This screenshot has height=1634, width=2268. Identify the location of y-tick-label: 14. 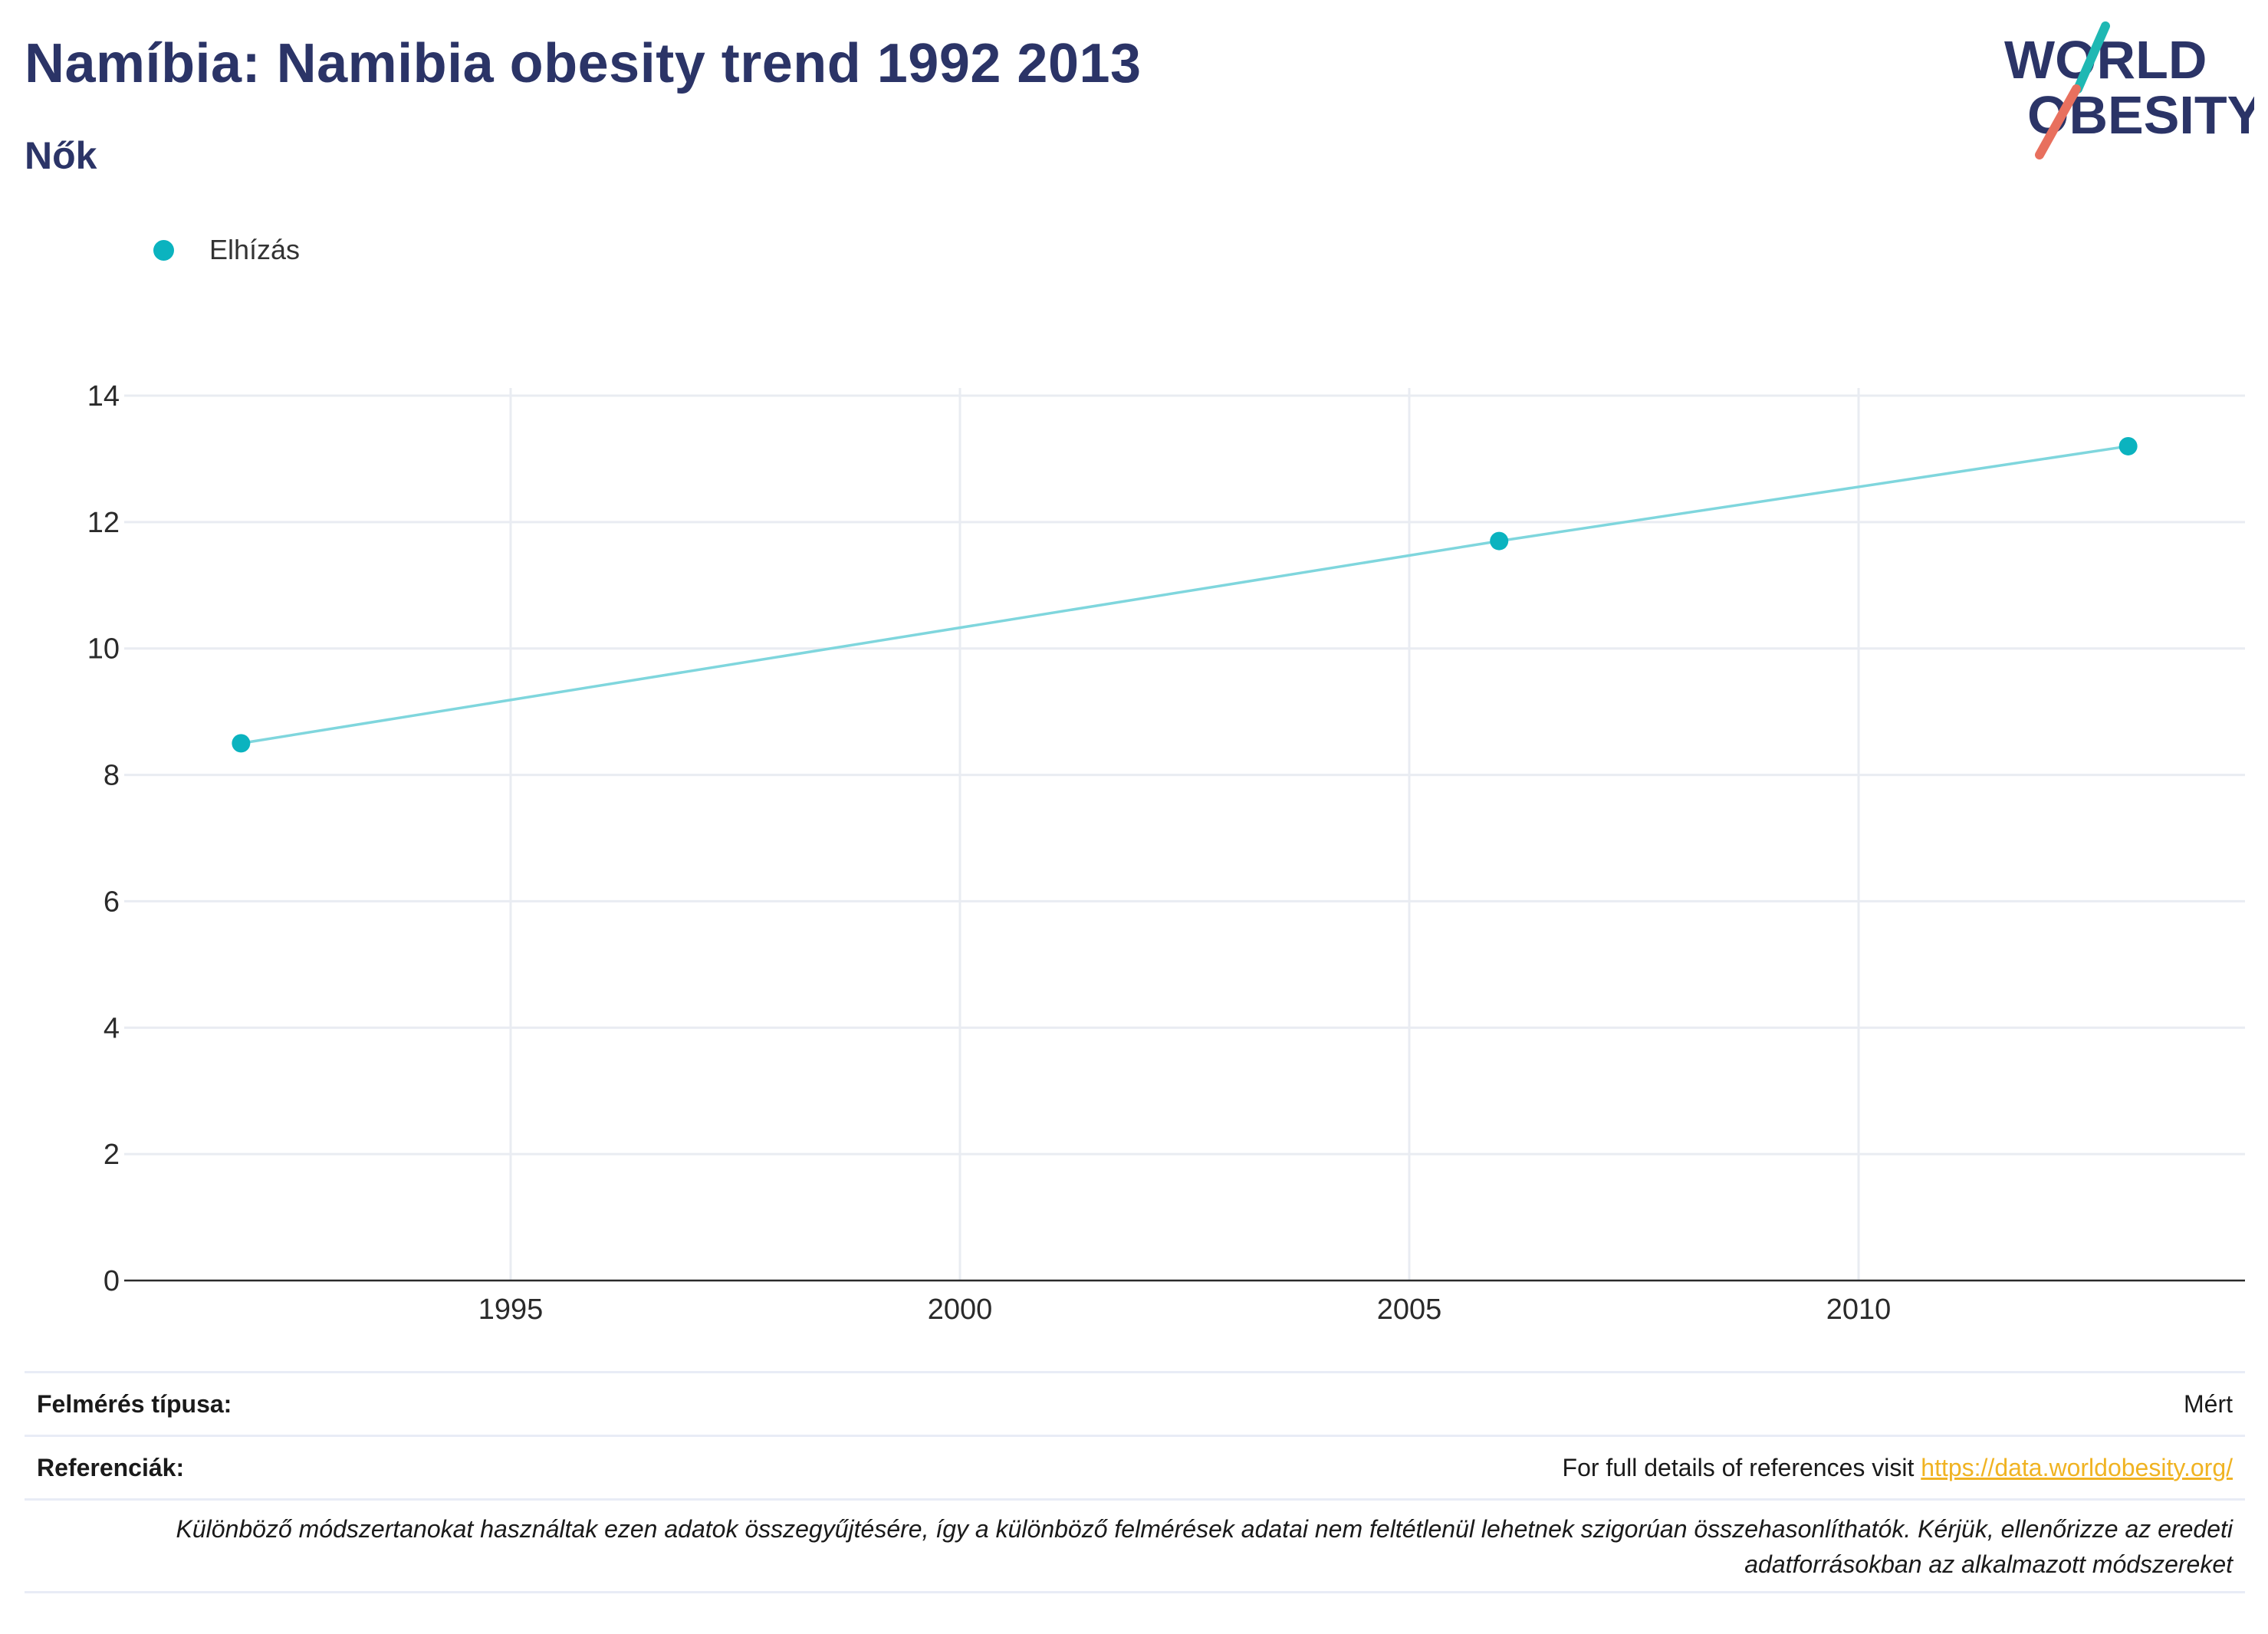
(103, 396).